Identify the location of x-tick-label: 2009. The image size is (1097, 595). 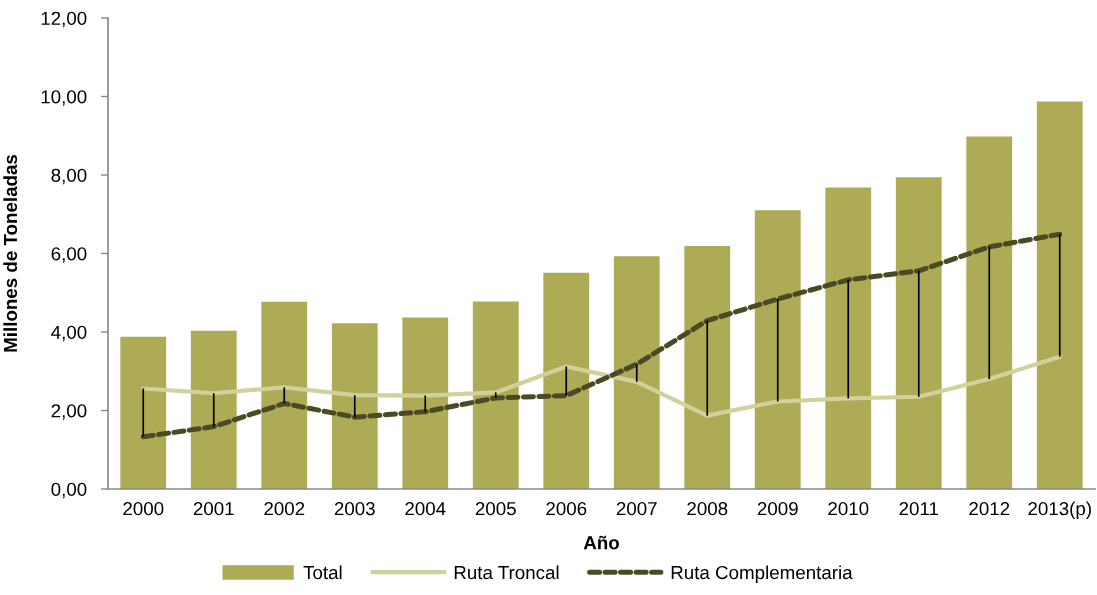
(777, 509).